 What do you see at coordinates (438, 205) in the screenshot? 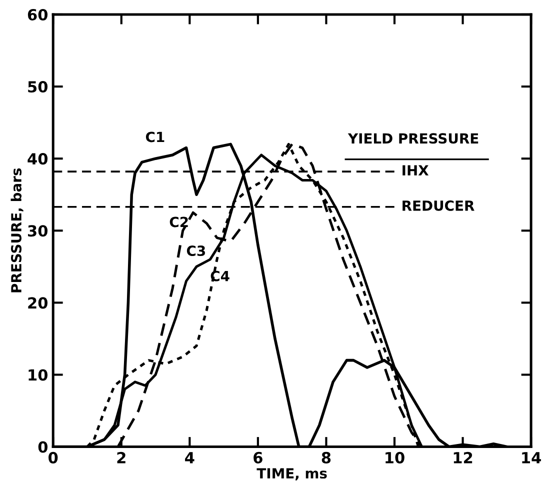
I see `ref-line-label: REDUCER` at bounding box center [438, 205].